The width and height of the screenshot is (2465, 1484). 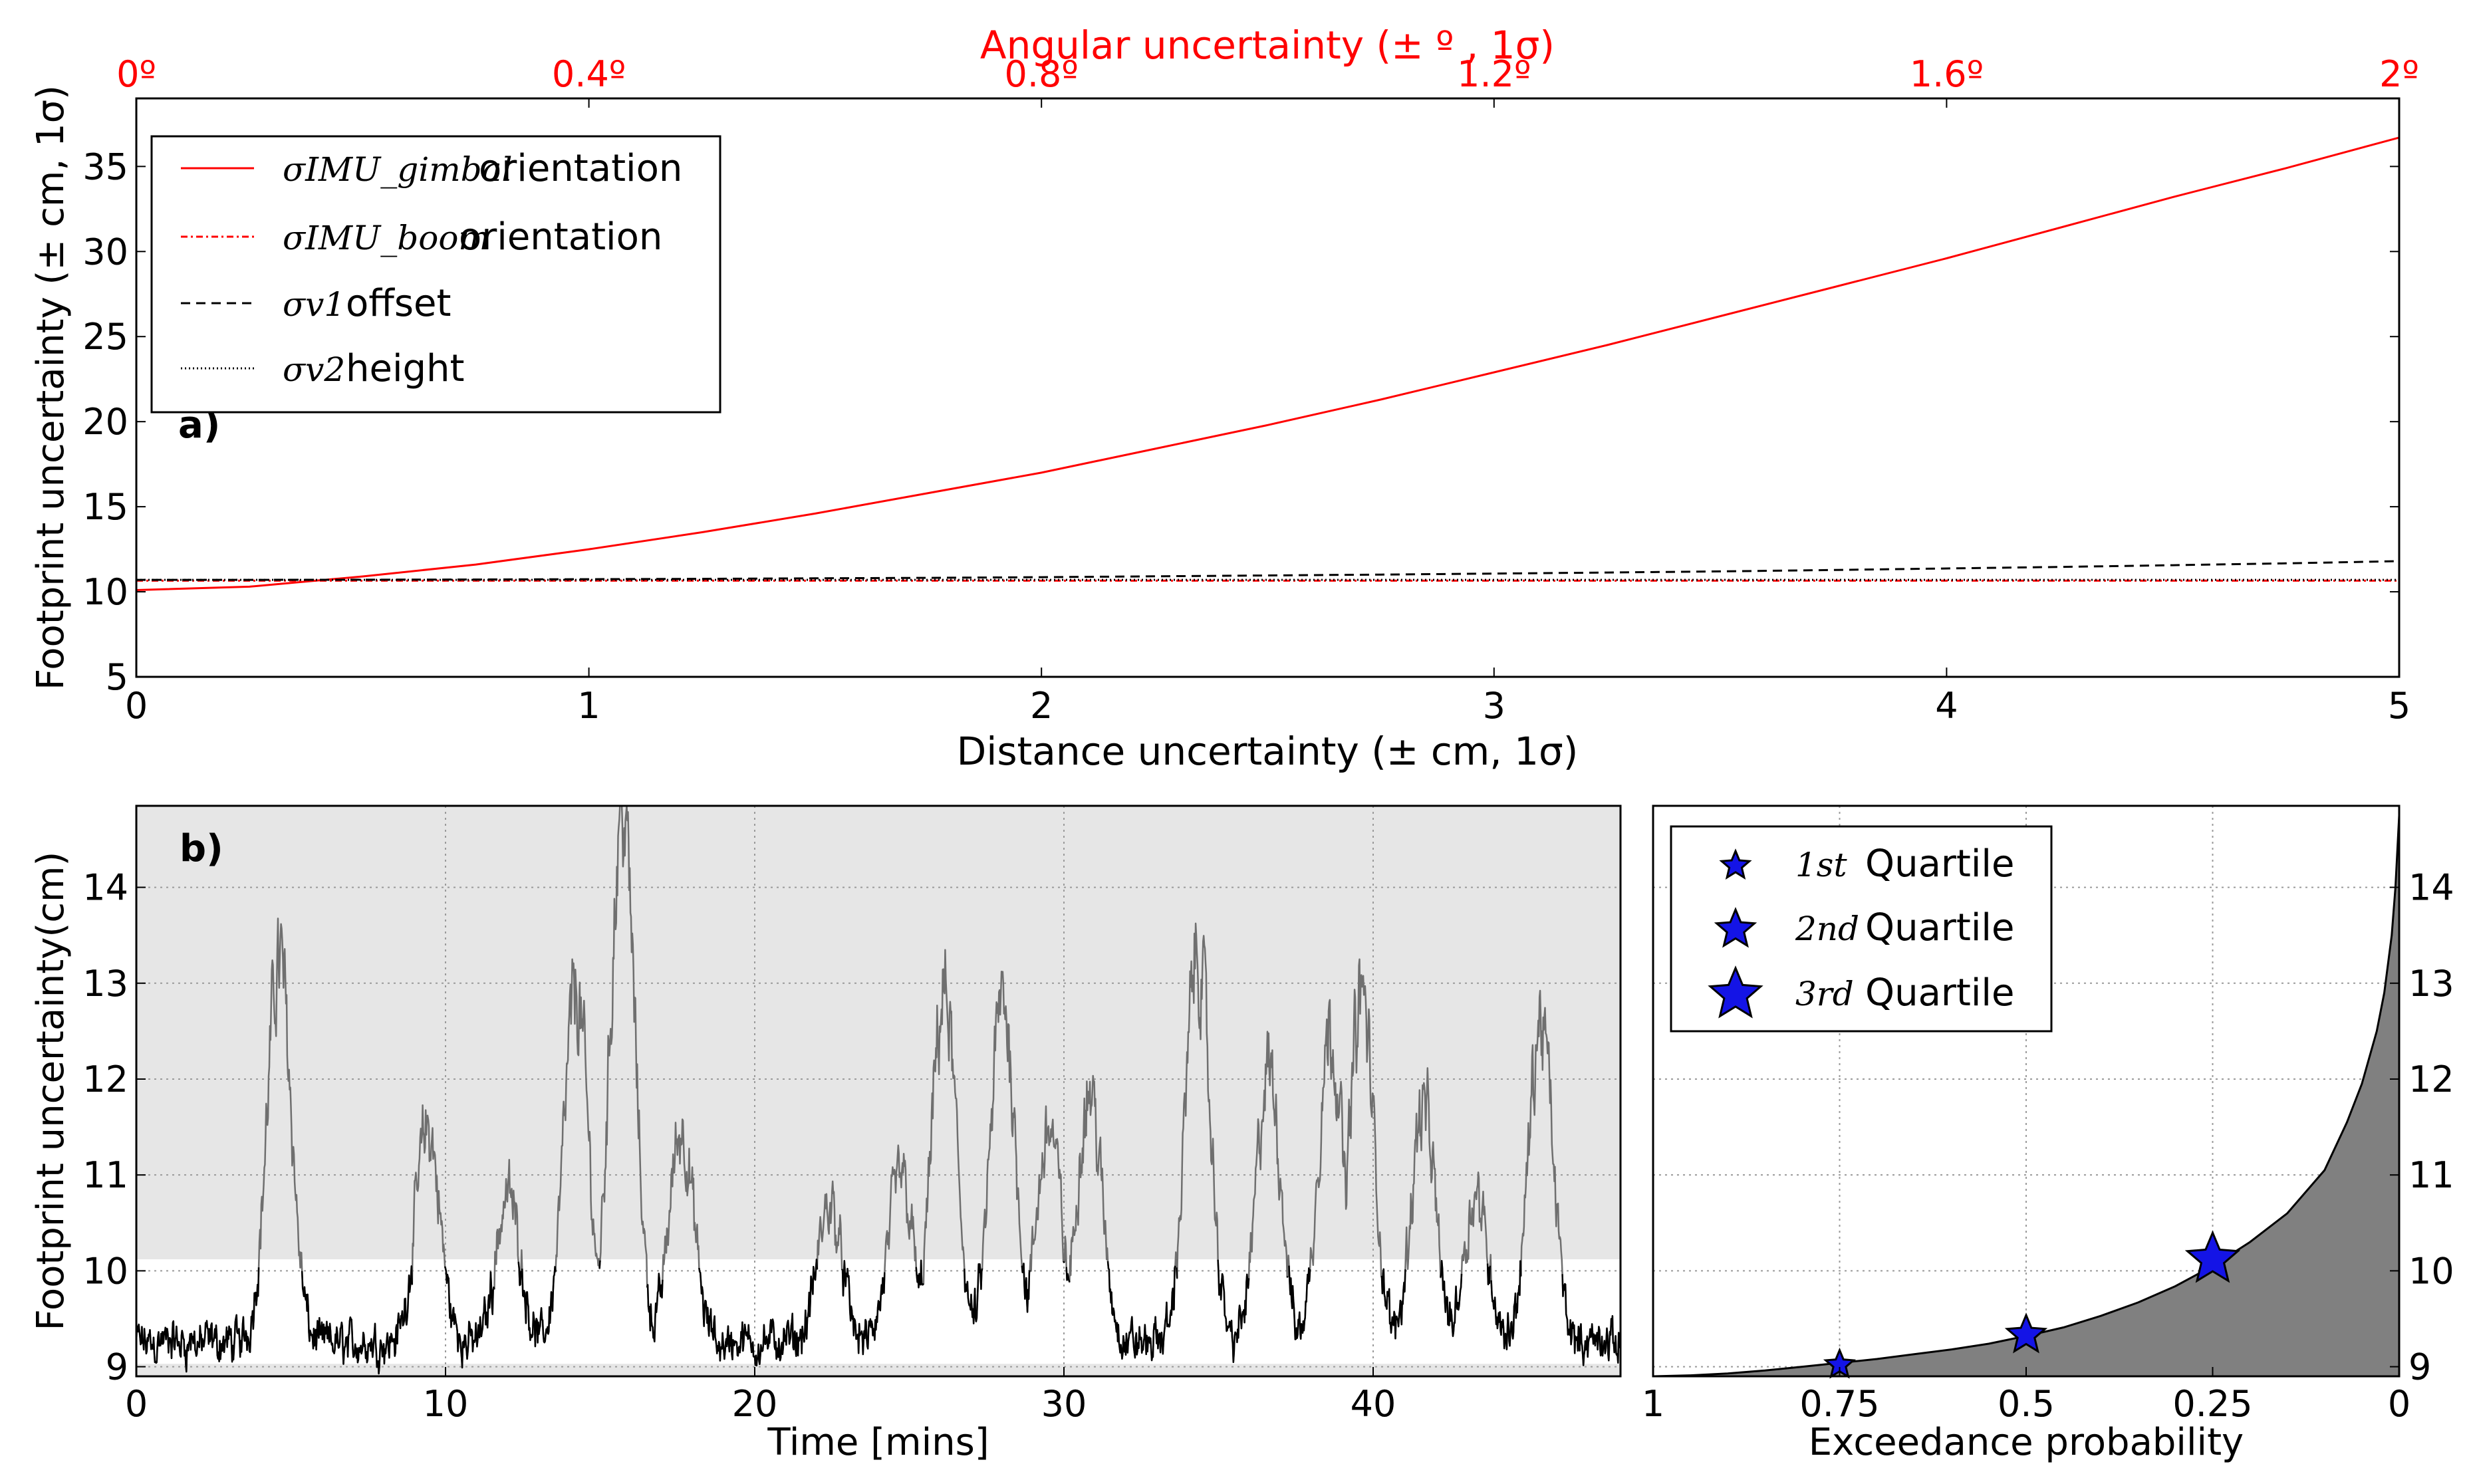 What do you see at coordinates (398, 303) in the screenshot?
I see `legend-v1-offset-suffix: offset` at bounding box center [398, 303].